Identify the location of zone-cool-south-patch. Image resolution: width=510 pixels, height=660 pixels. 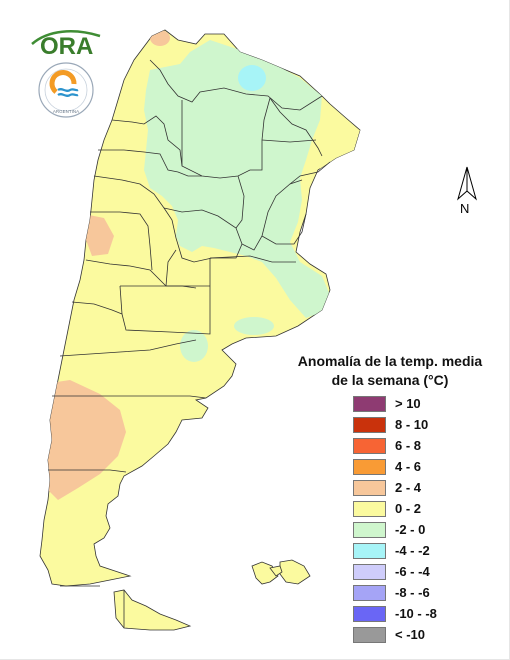
(194, 346).